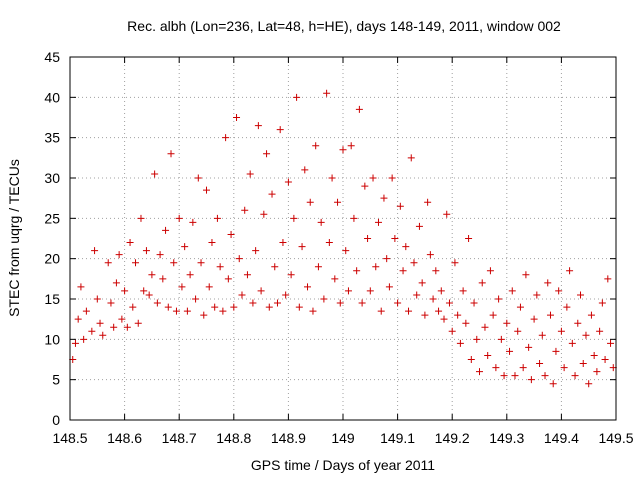  What do you see at coordinates (343, 465) in the screenshot?
I see `x-axis-label: GPS time / Days of year 2011` at bounding box center [343, 465].